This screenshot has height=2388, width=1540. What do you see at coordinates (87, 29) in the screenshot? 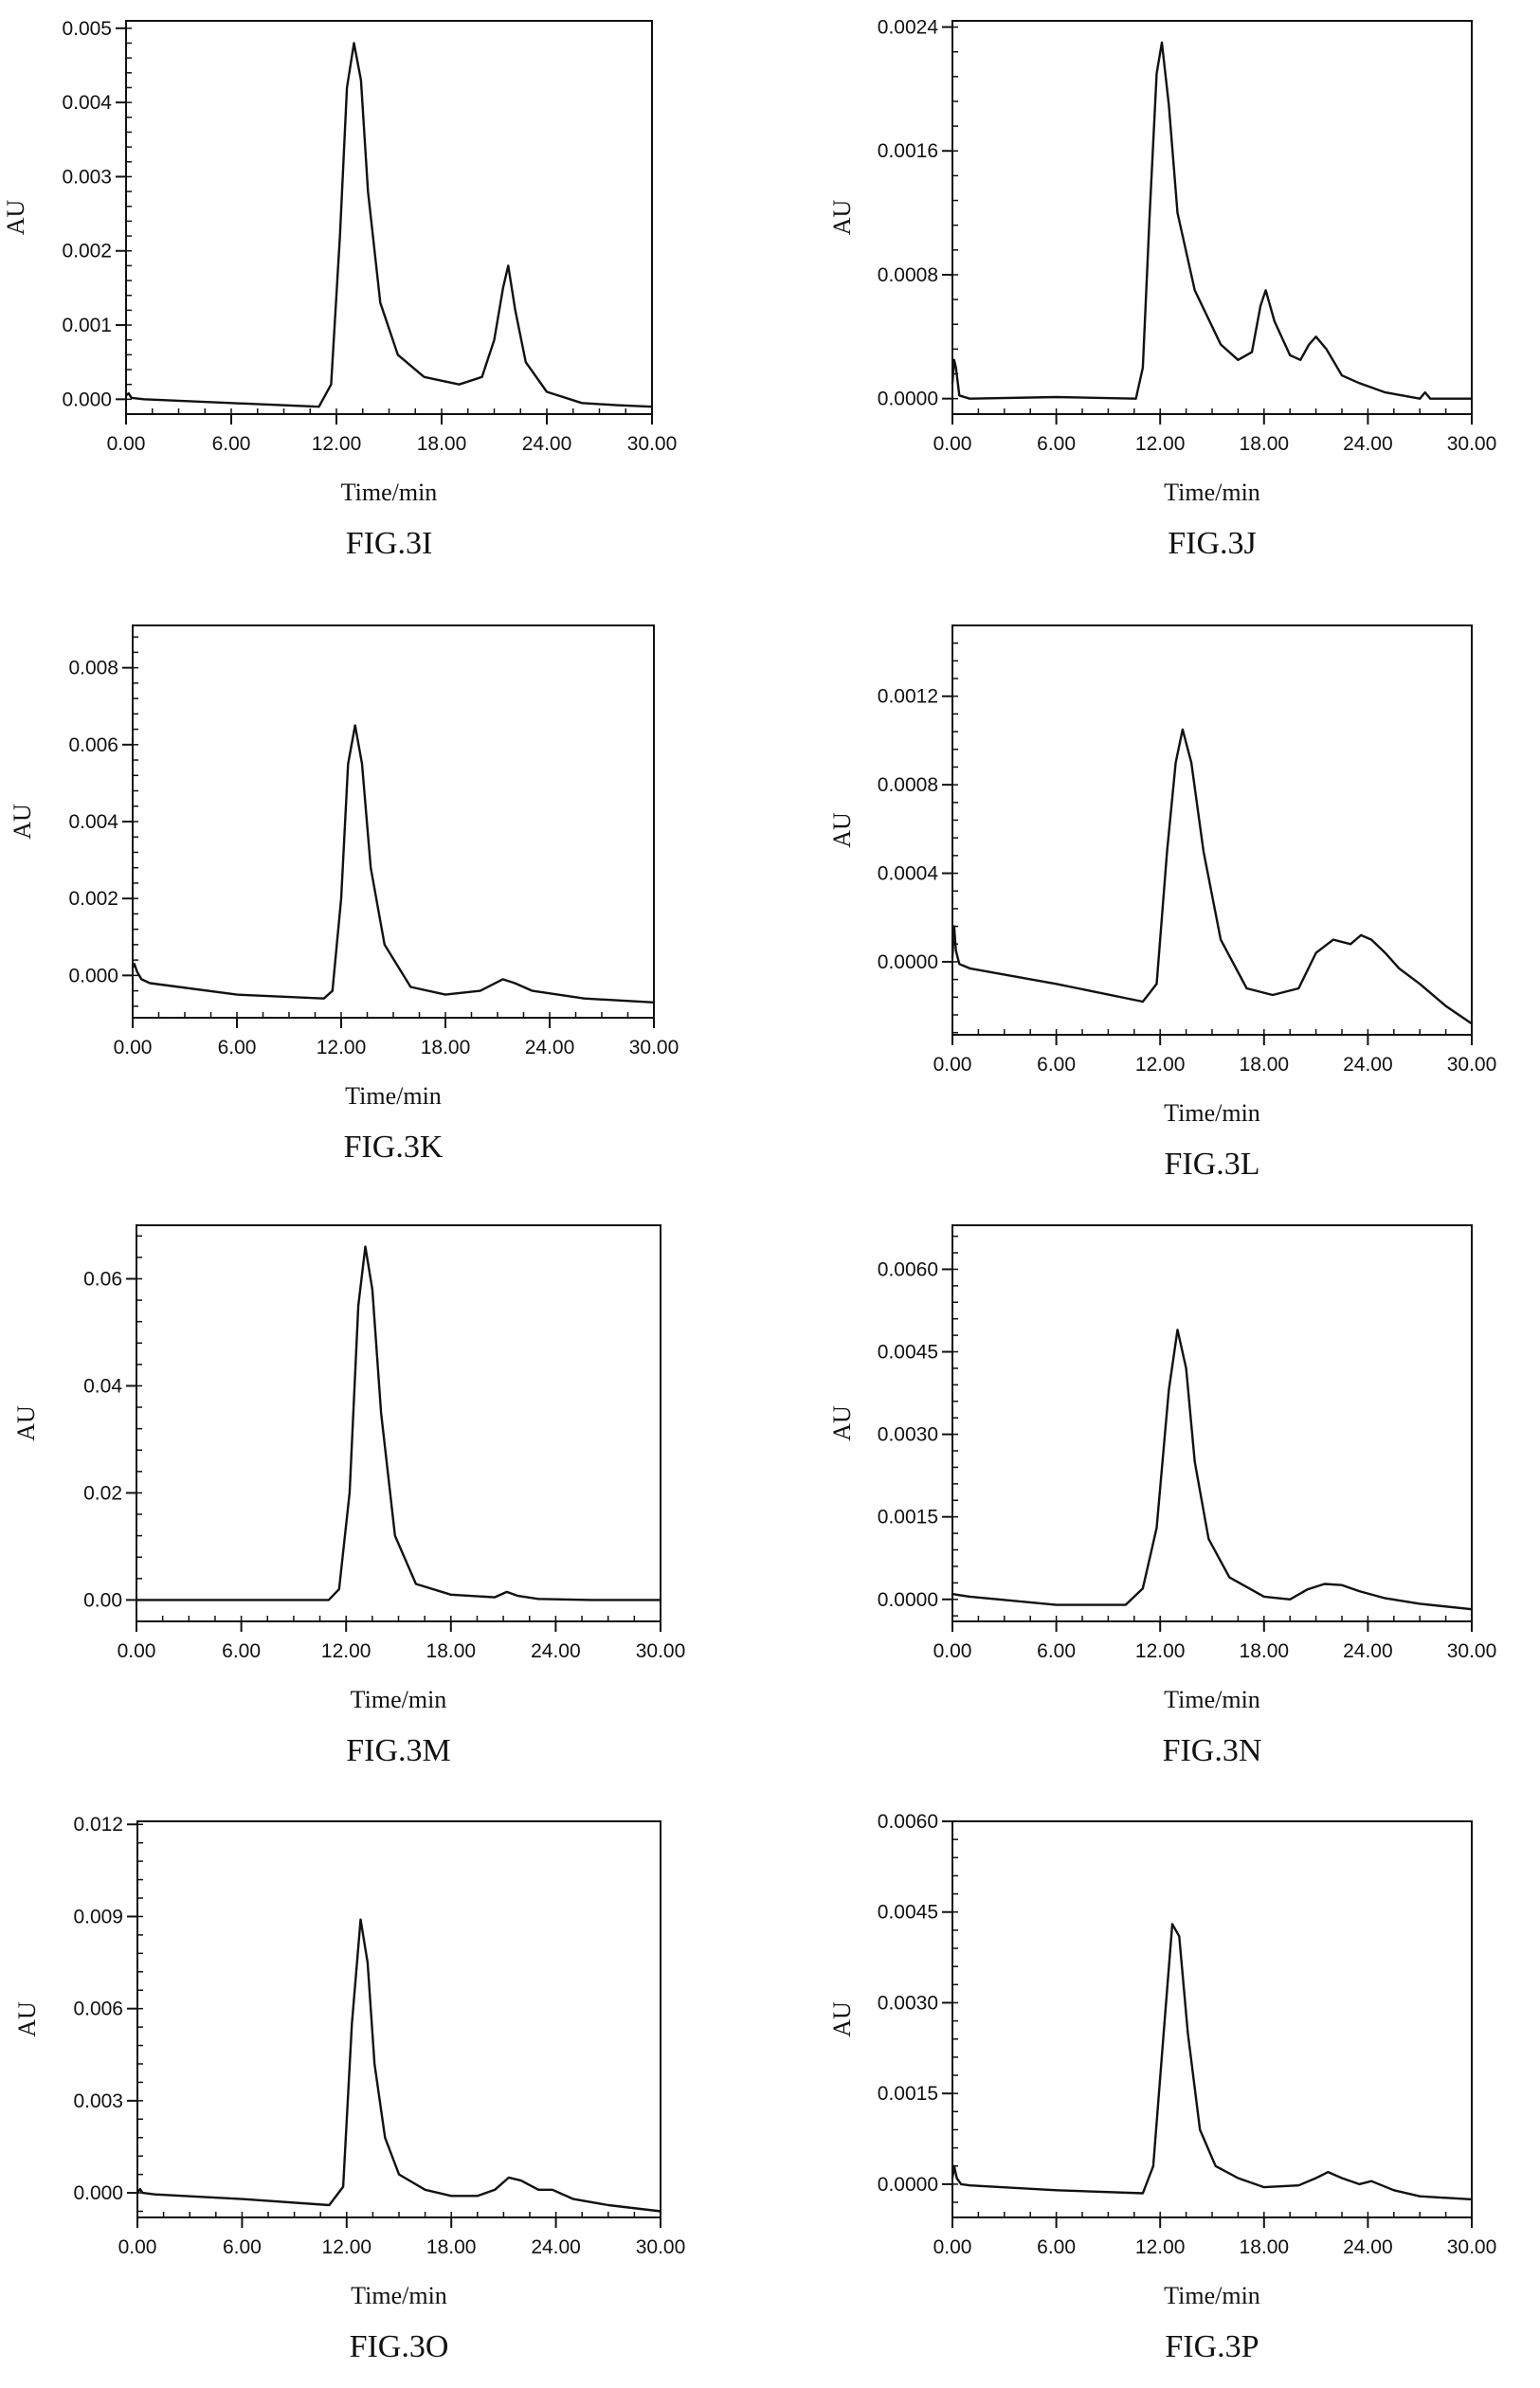
I see `y-tick-label: 0.005` at bounding box center [87, 29].